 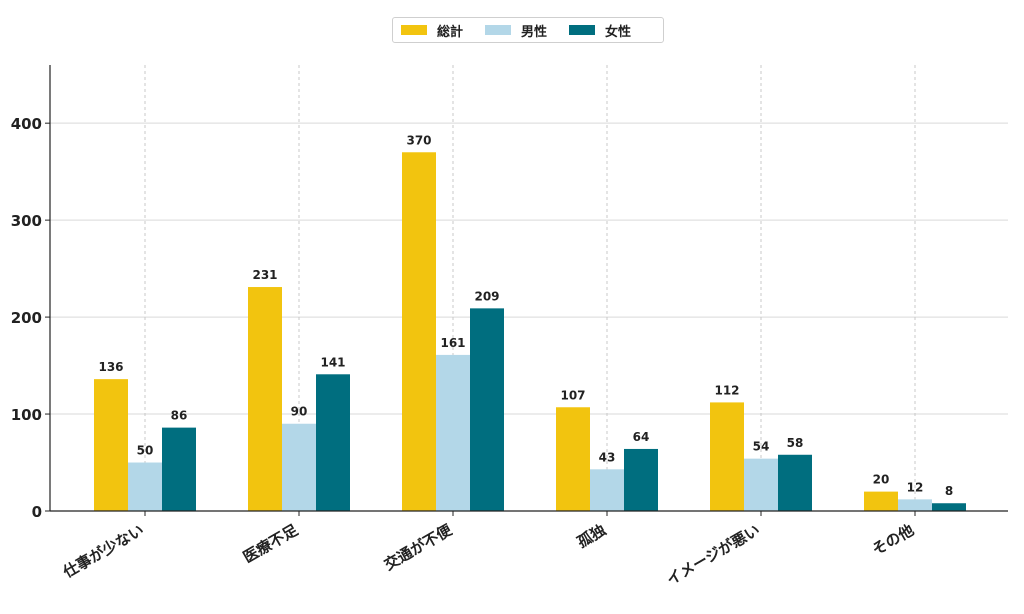 What do you see at coordinates (418, 140) in the screenshot?
I see `bar-value-label: 370` at bounding box center [418, 140].